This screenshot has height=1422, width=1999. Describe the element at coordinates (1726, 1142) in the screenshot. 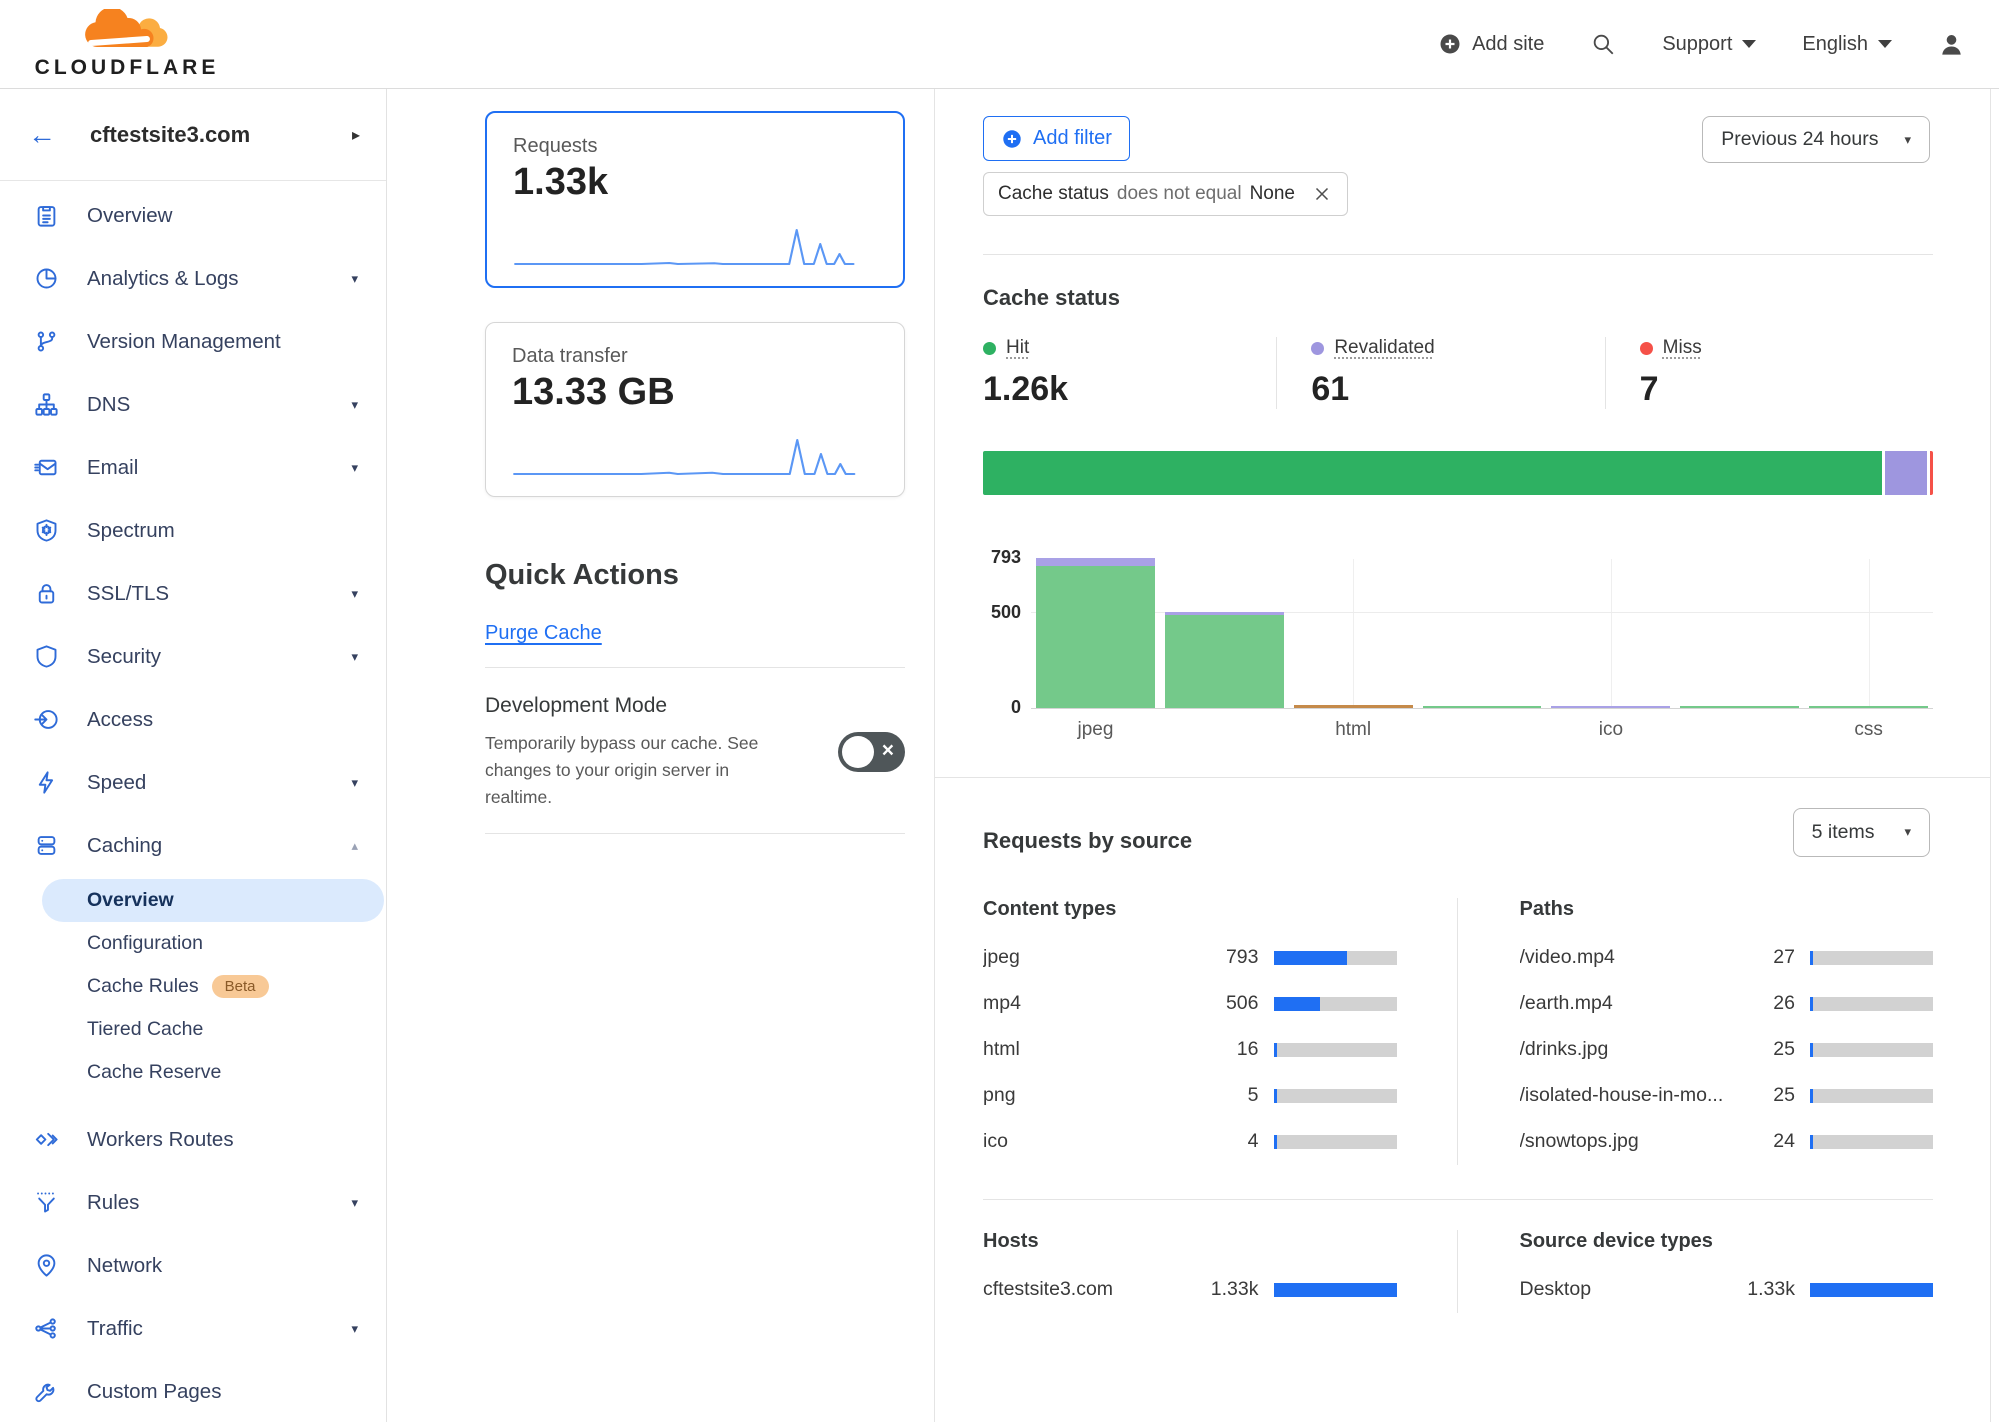

I see `source-row-snowtops-jpg: /snowtops.jpg 24` at that location.